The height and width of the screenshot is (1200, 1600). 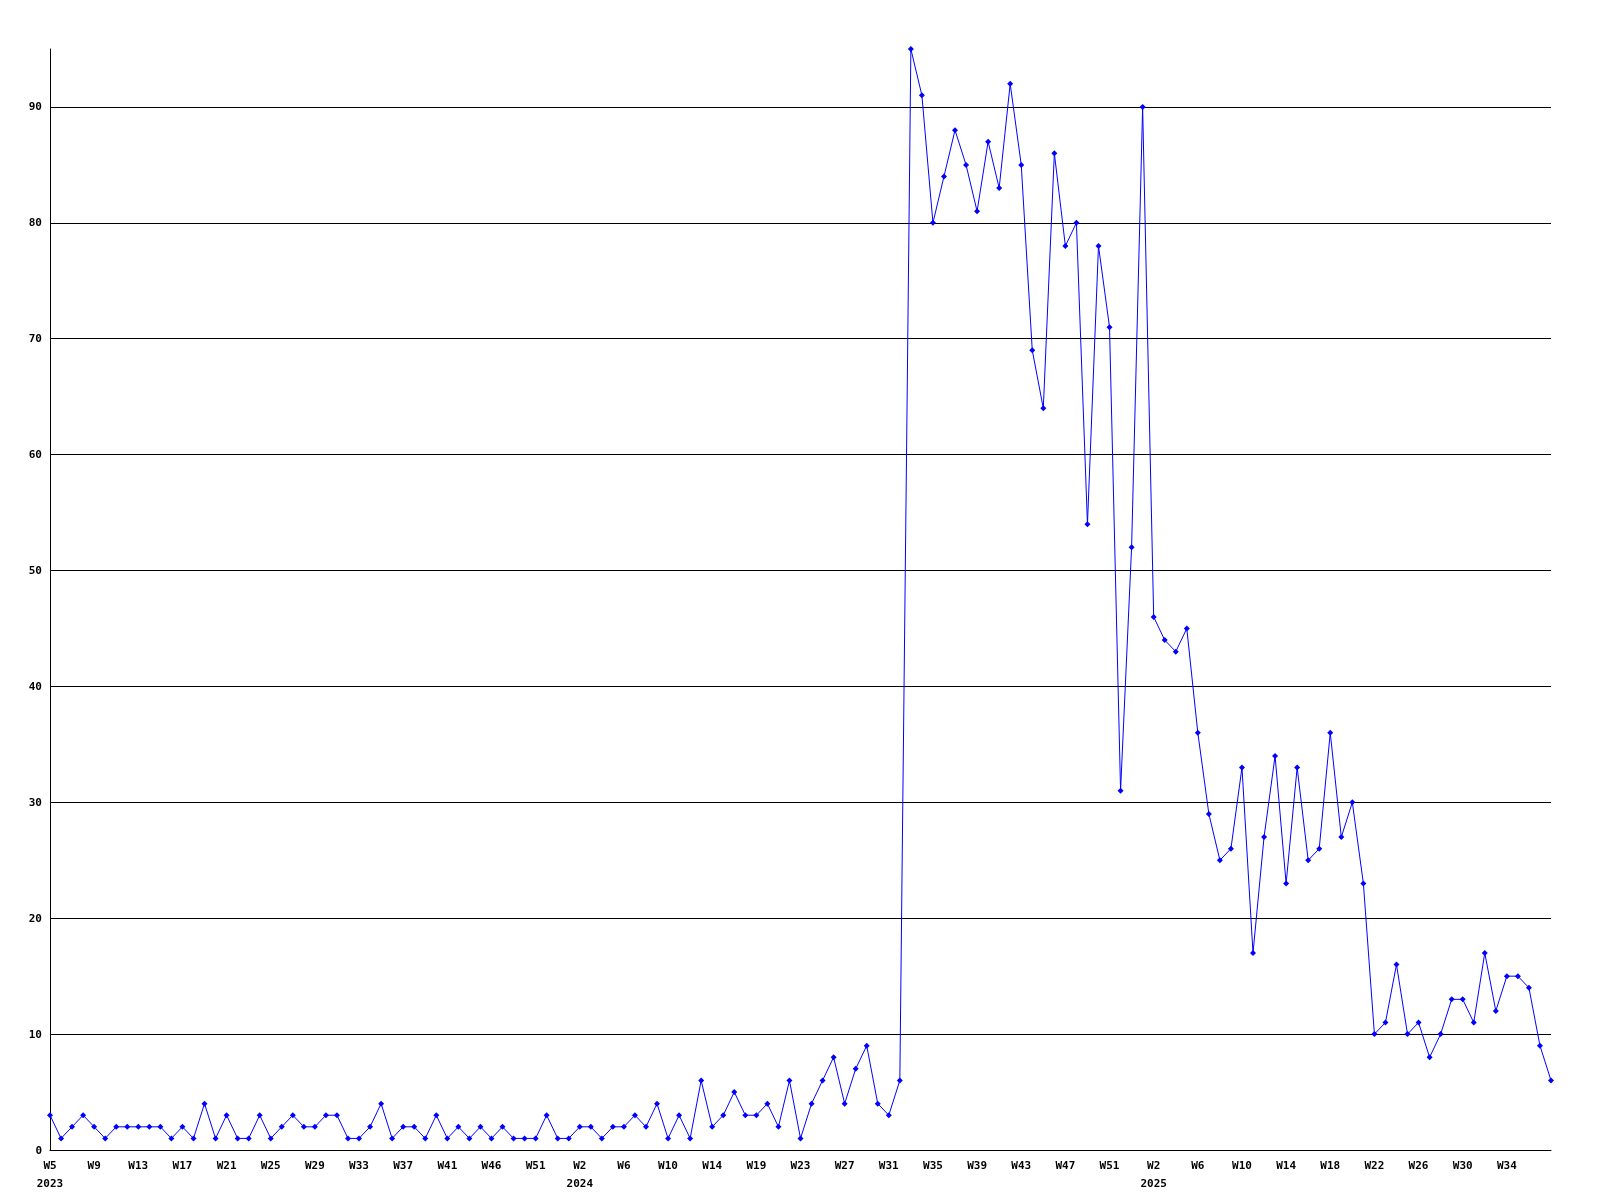 I want to click on y-tick-label: 60, so click(x=35, y=455).